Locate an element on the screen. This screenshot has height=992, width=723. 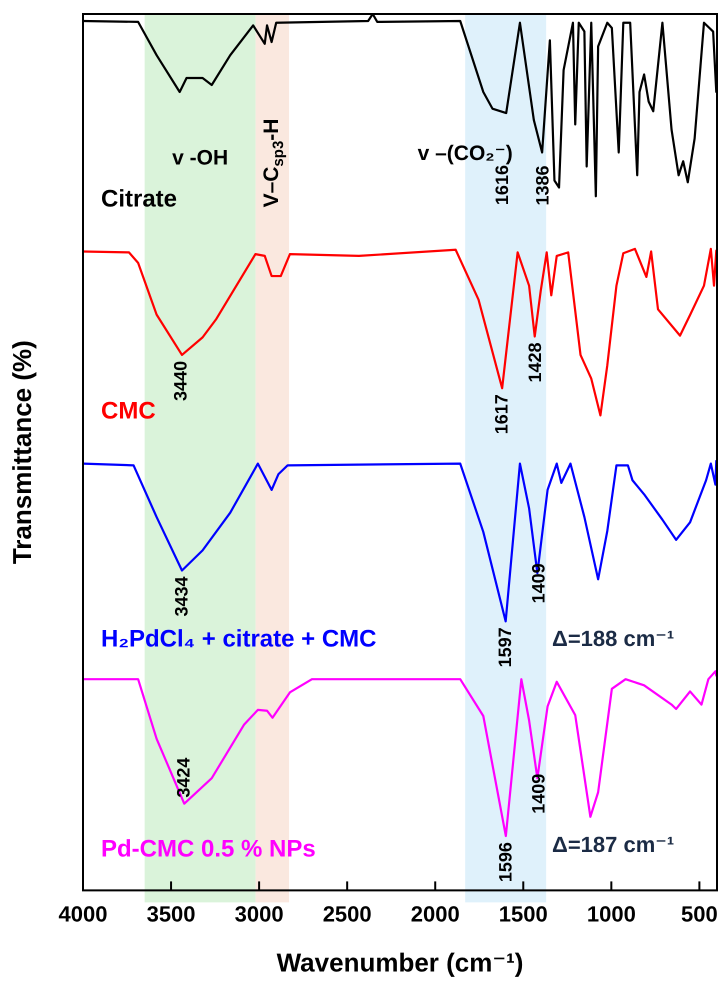
annotation: 3424 is located at coordinates (183, 778).